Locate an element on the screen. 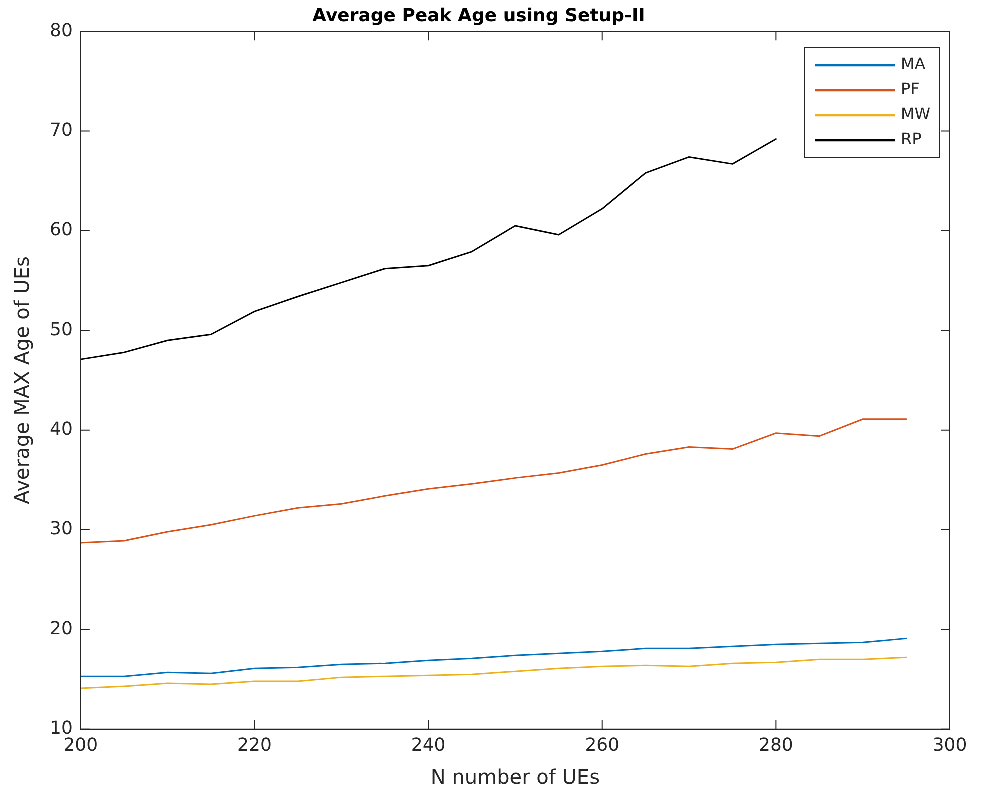 The image size is (982, 803). y-axis-title: Average MAX Age of UEs is located at coordinates (22, 380).